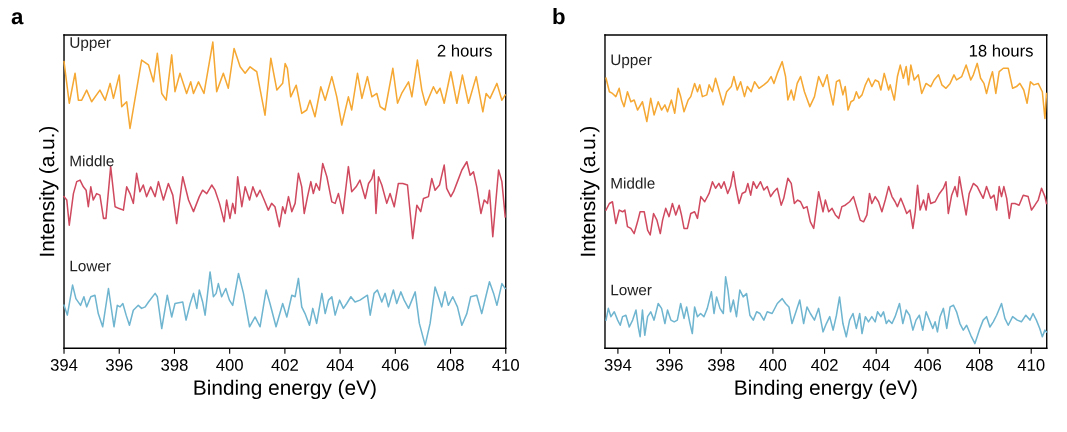 This screenshot has width=1067, height=432. Describe the element at coordinates (464, 50) in the screenshot. I see `annotation: 2 hours` at that location.